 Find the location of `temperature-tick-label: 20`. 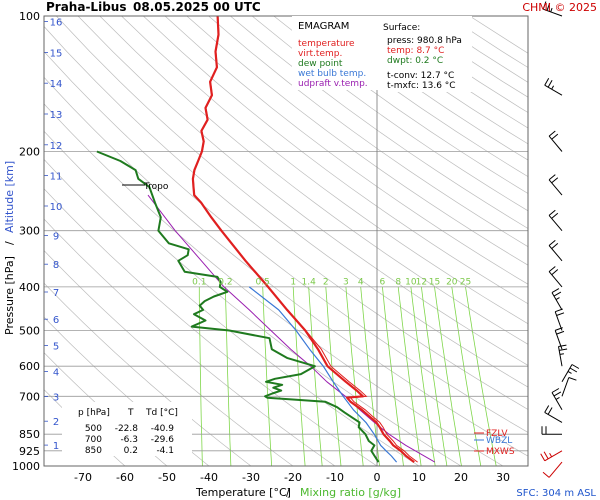

temperature-tick-label: 20 is located at coordinates (461, 477).